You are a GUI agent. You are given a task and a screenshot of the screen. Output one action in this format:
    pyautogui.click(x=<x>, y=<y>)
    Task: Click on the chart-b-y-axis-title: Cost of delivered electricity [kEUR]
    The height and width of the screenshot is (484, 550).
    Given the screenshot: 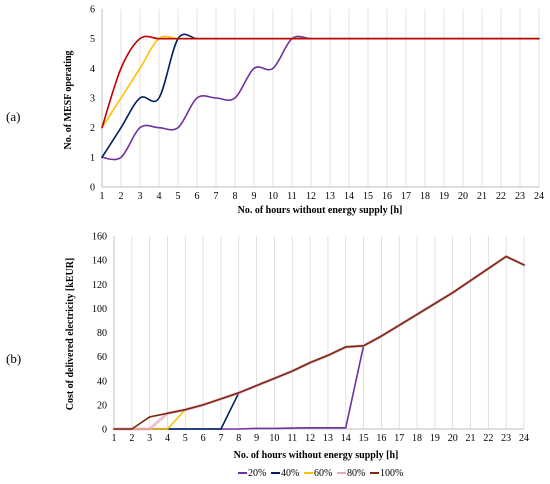 What is the action you would take?
    pyautogui.click(x=70, y=334)
    